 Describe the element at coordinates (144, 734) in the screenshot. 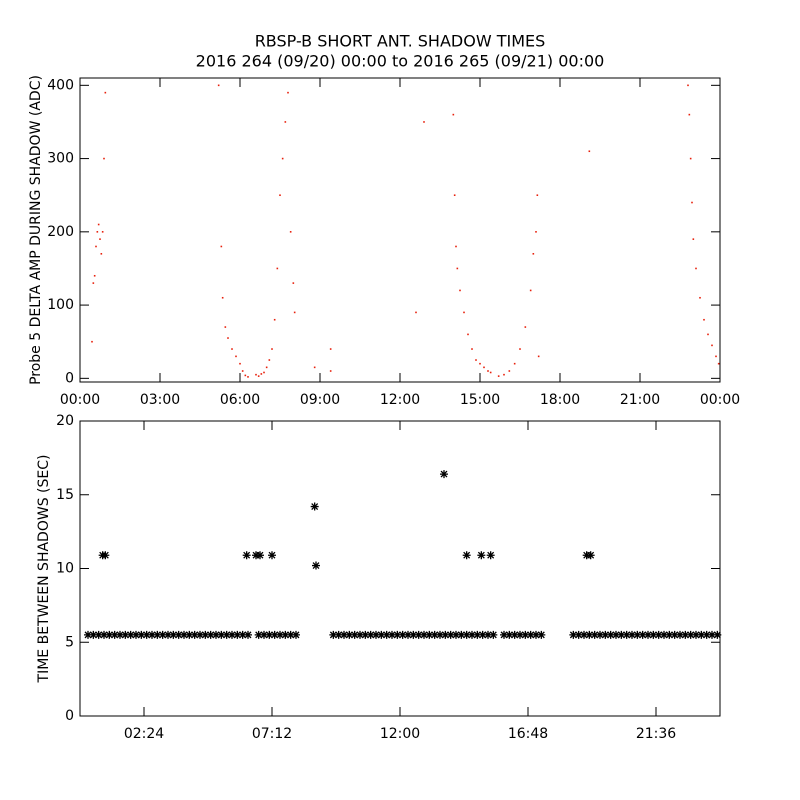

I see `x-tick-label: 02:24` at that location.